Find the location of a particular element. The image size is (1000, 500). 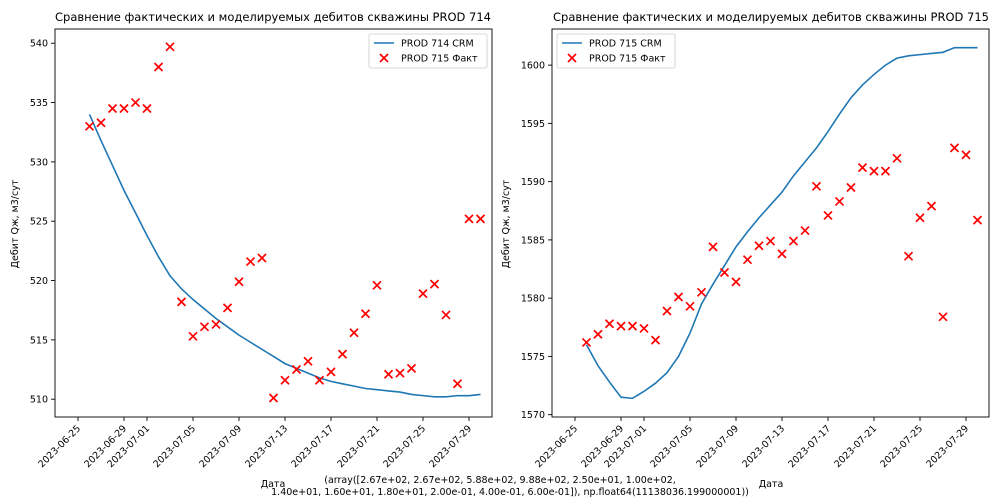

legend: PROD 715 CRM PROD 715 Факт is located at coordinates (616, 51).